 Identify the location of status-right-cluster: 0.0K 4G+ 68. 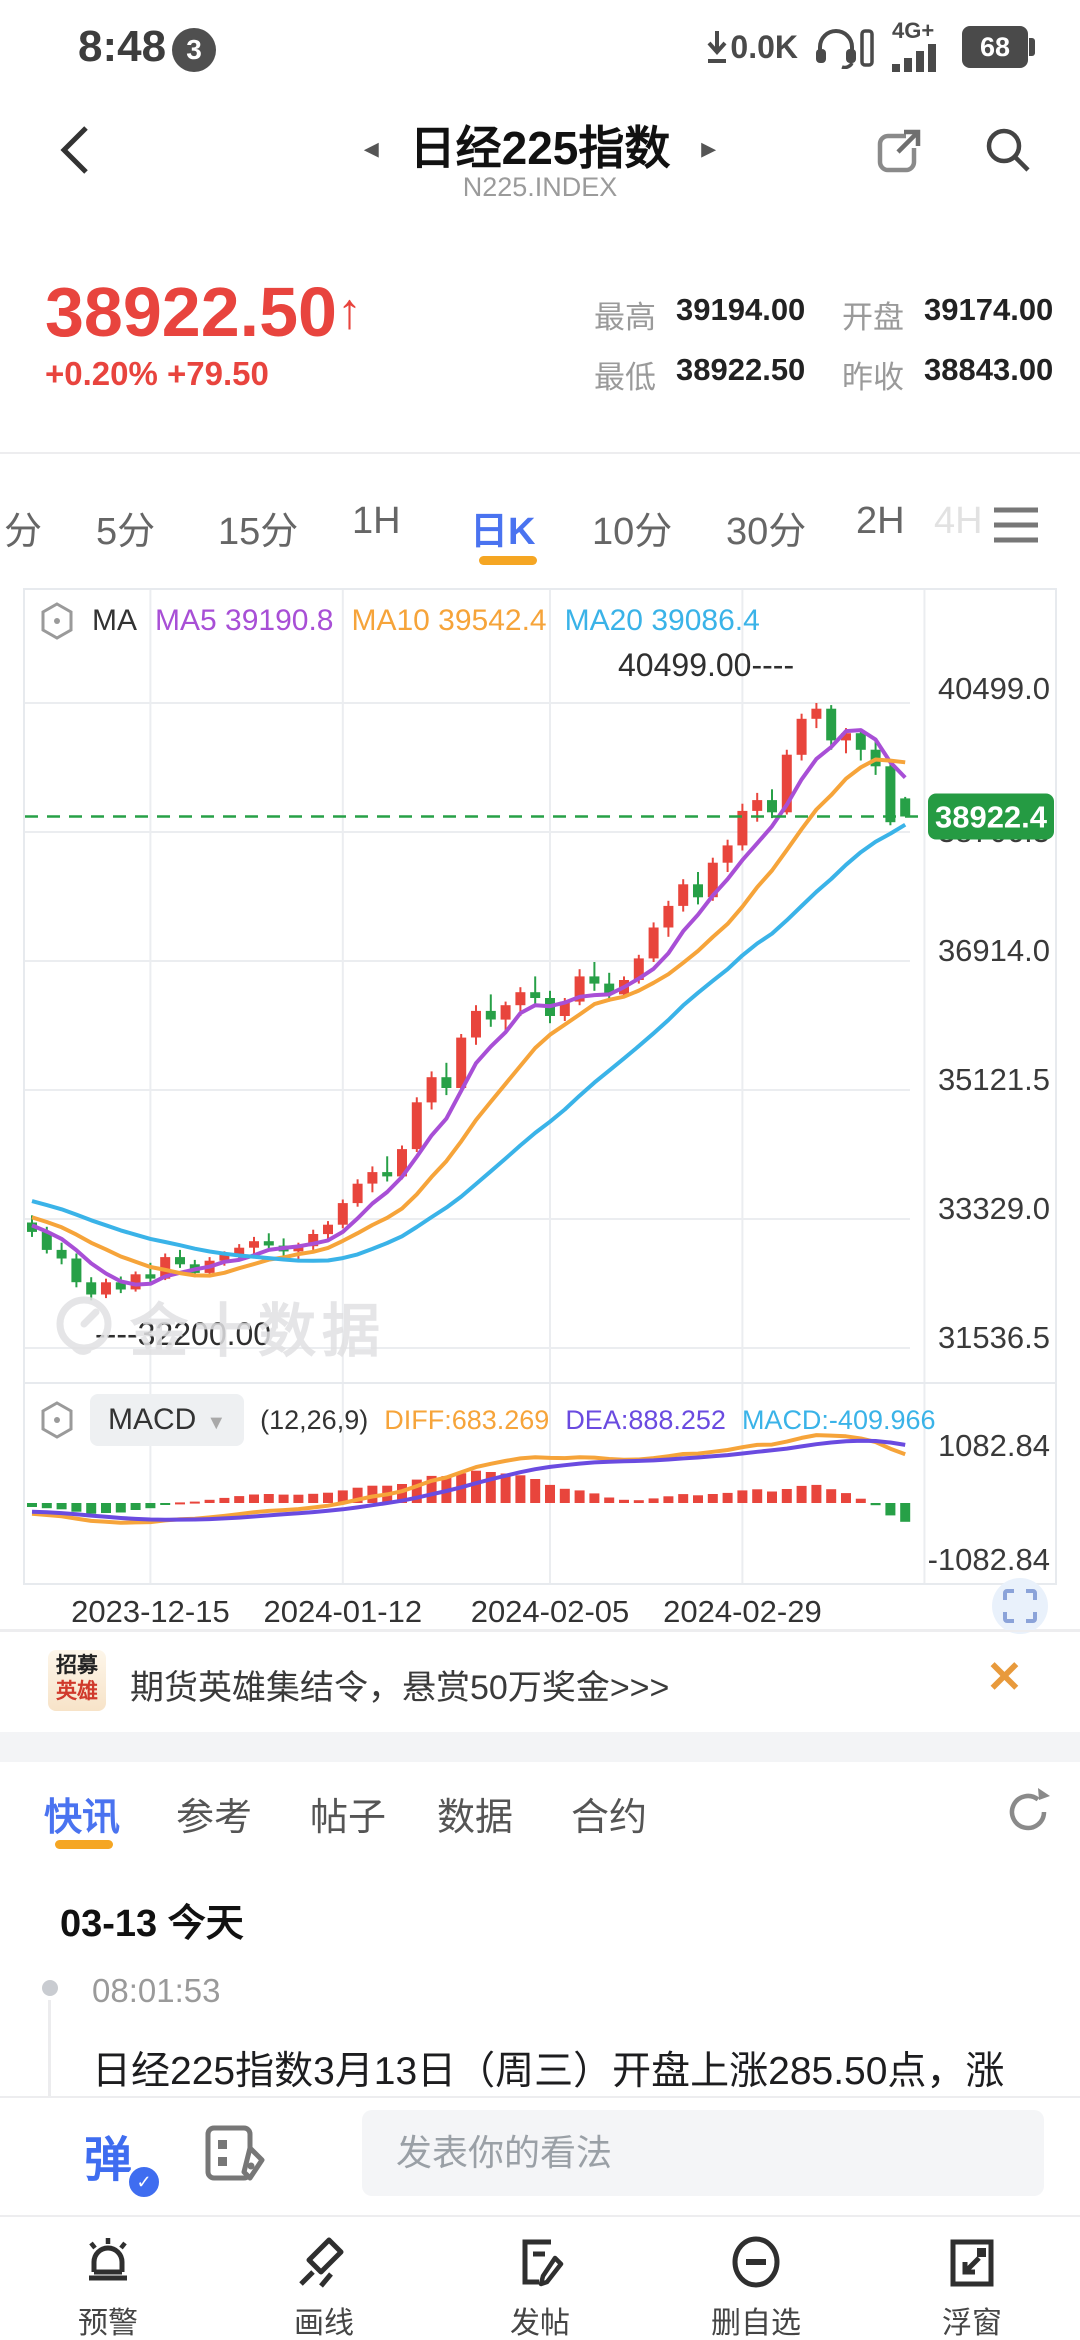
(869, 45).